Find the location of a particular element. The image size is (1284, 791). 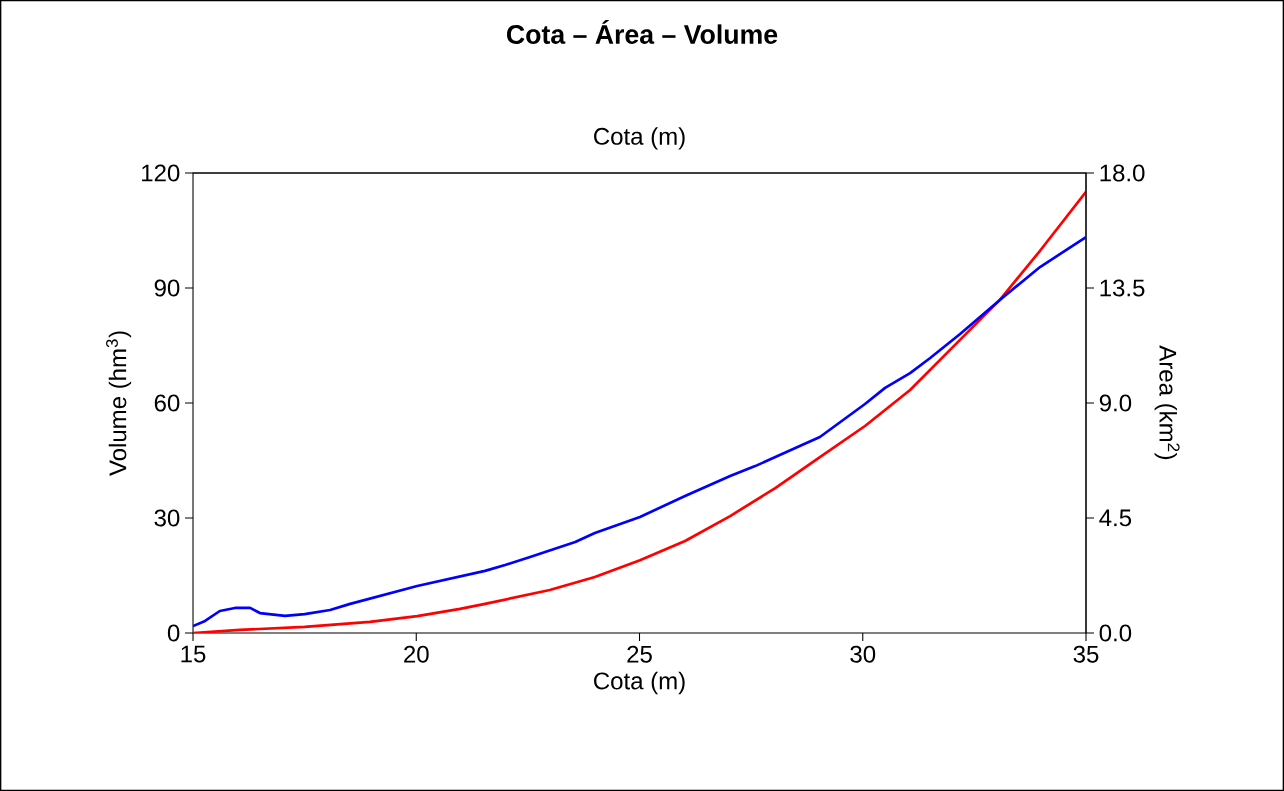

y2-tick-label: 0.0 is located at coordinates (1115, 633).